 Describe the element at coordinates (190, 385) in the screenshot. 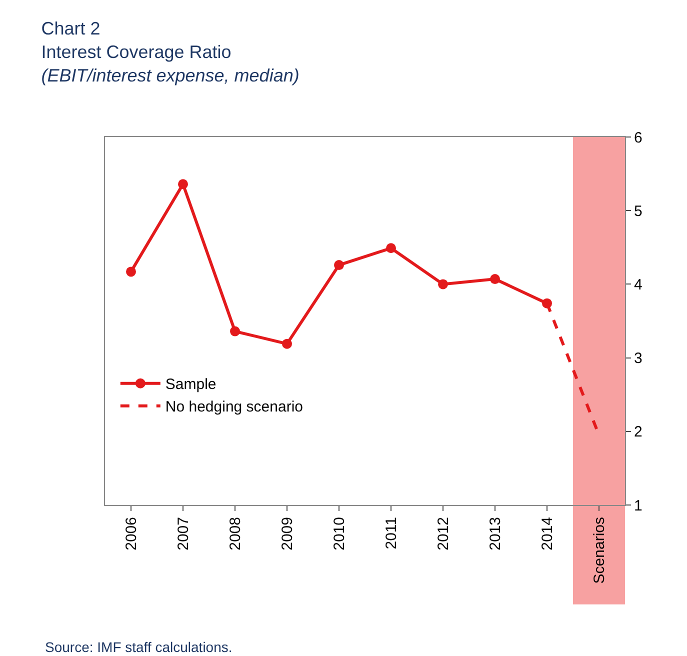

I see `legend-label: Sample` at that location.